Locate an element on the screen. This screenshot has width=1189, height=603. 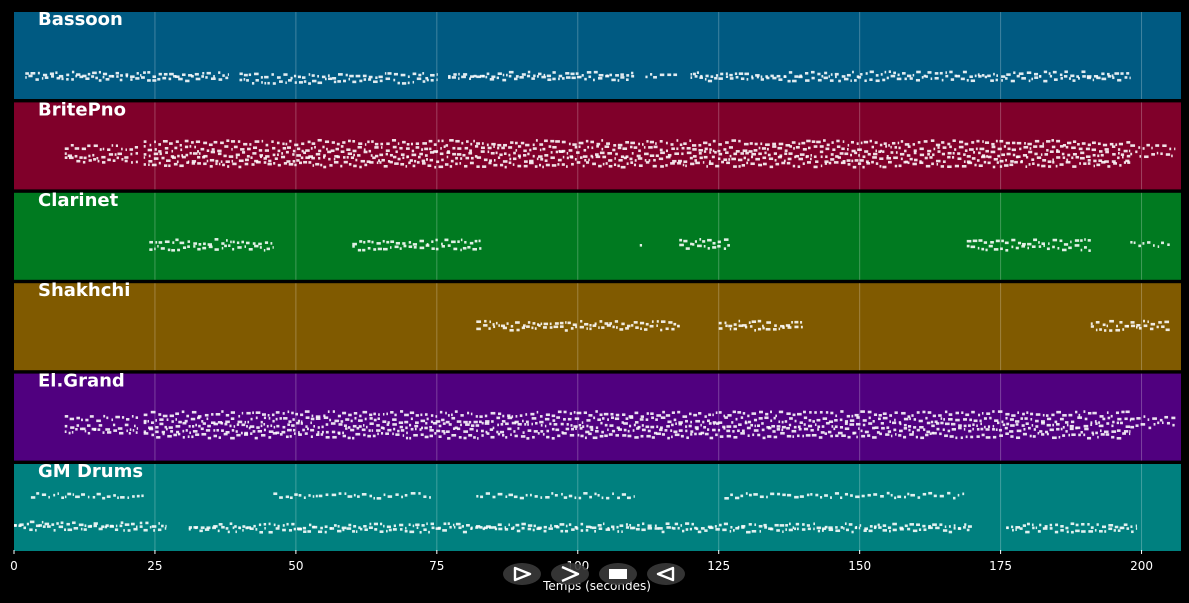
rewind-icon is located at coordinates (665, 574).